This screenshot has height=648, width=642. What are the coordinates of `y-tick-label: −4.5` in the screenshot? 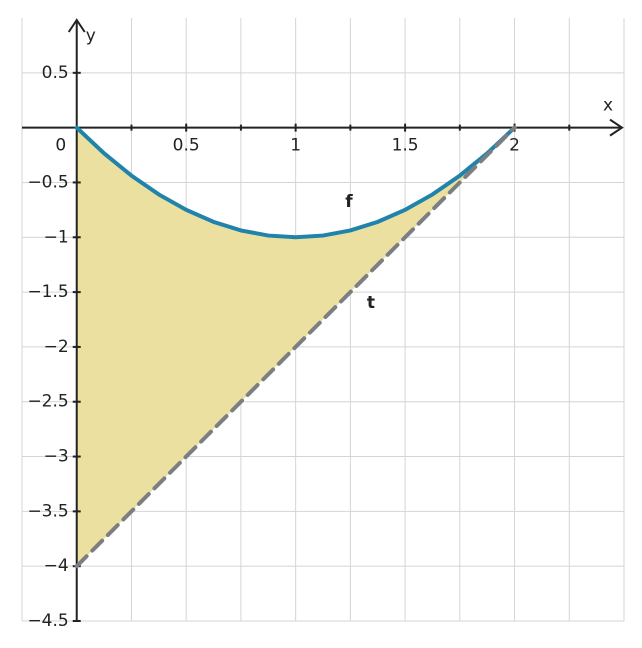 It's located at (47, 621).